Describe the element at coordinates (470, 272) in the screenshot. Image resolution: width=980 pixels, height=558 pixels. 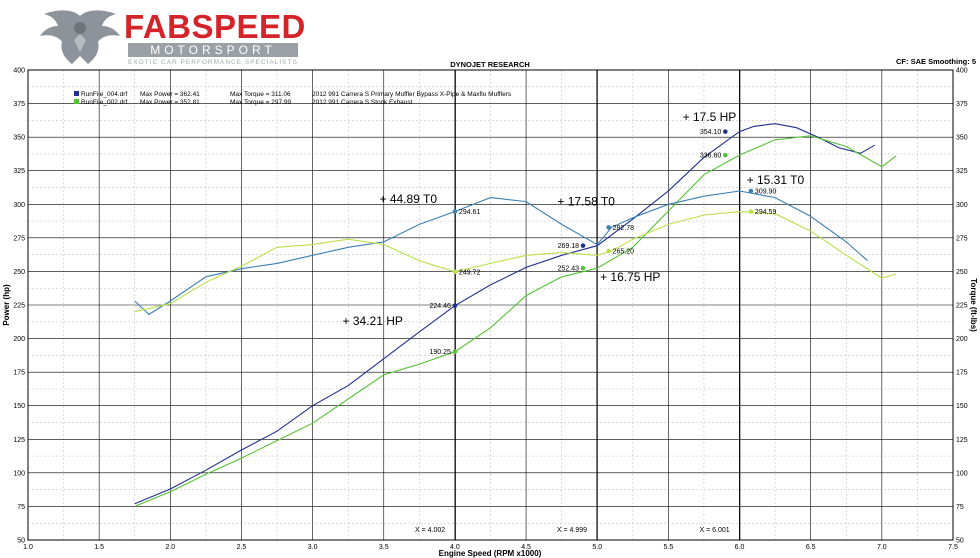
I see `value-label: 249.72` at that location.